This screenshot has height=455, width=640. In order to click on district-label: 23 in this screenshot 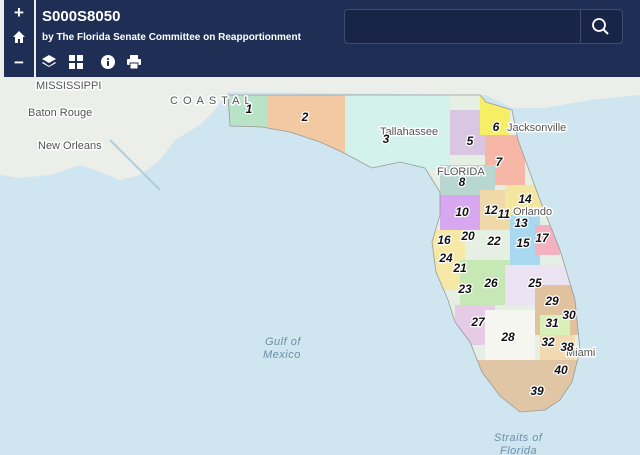, I will do `click(464, 289)`.